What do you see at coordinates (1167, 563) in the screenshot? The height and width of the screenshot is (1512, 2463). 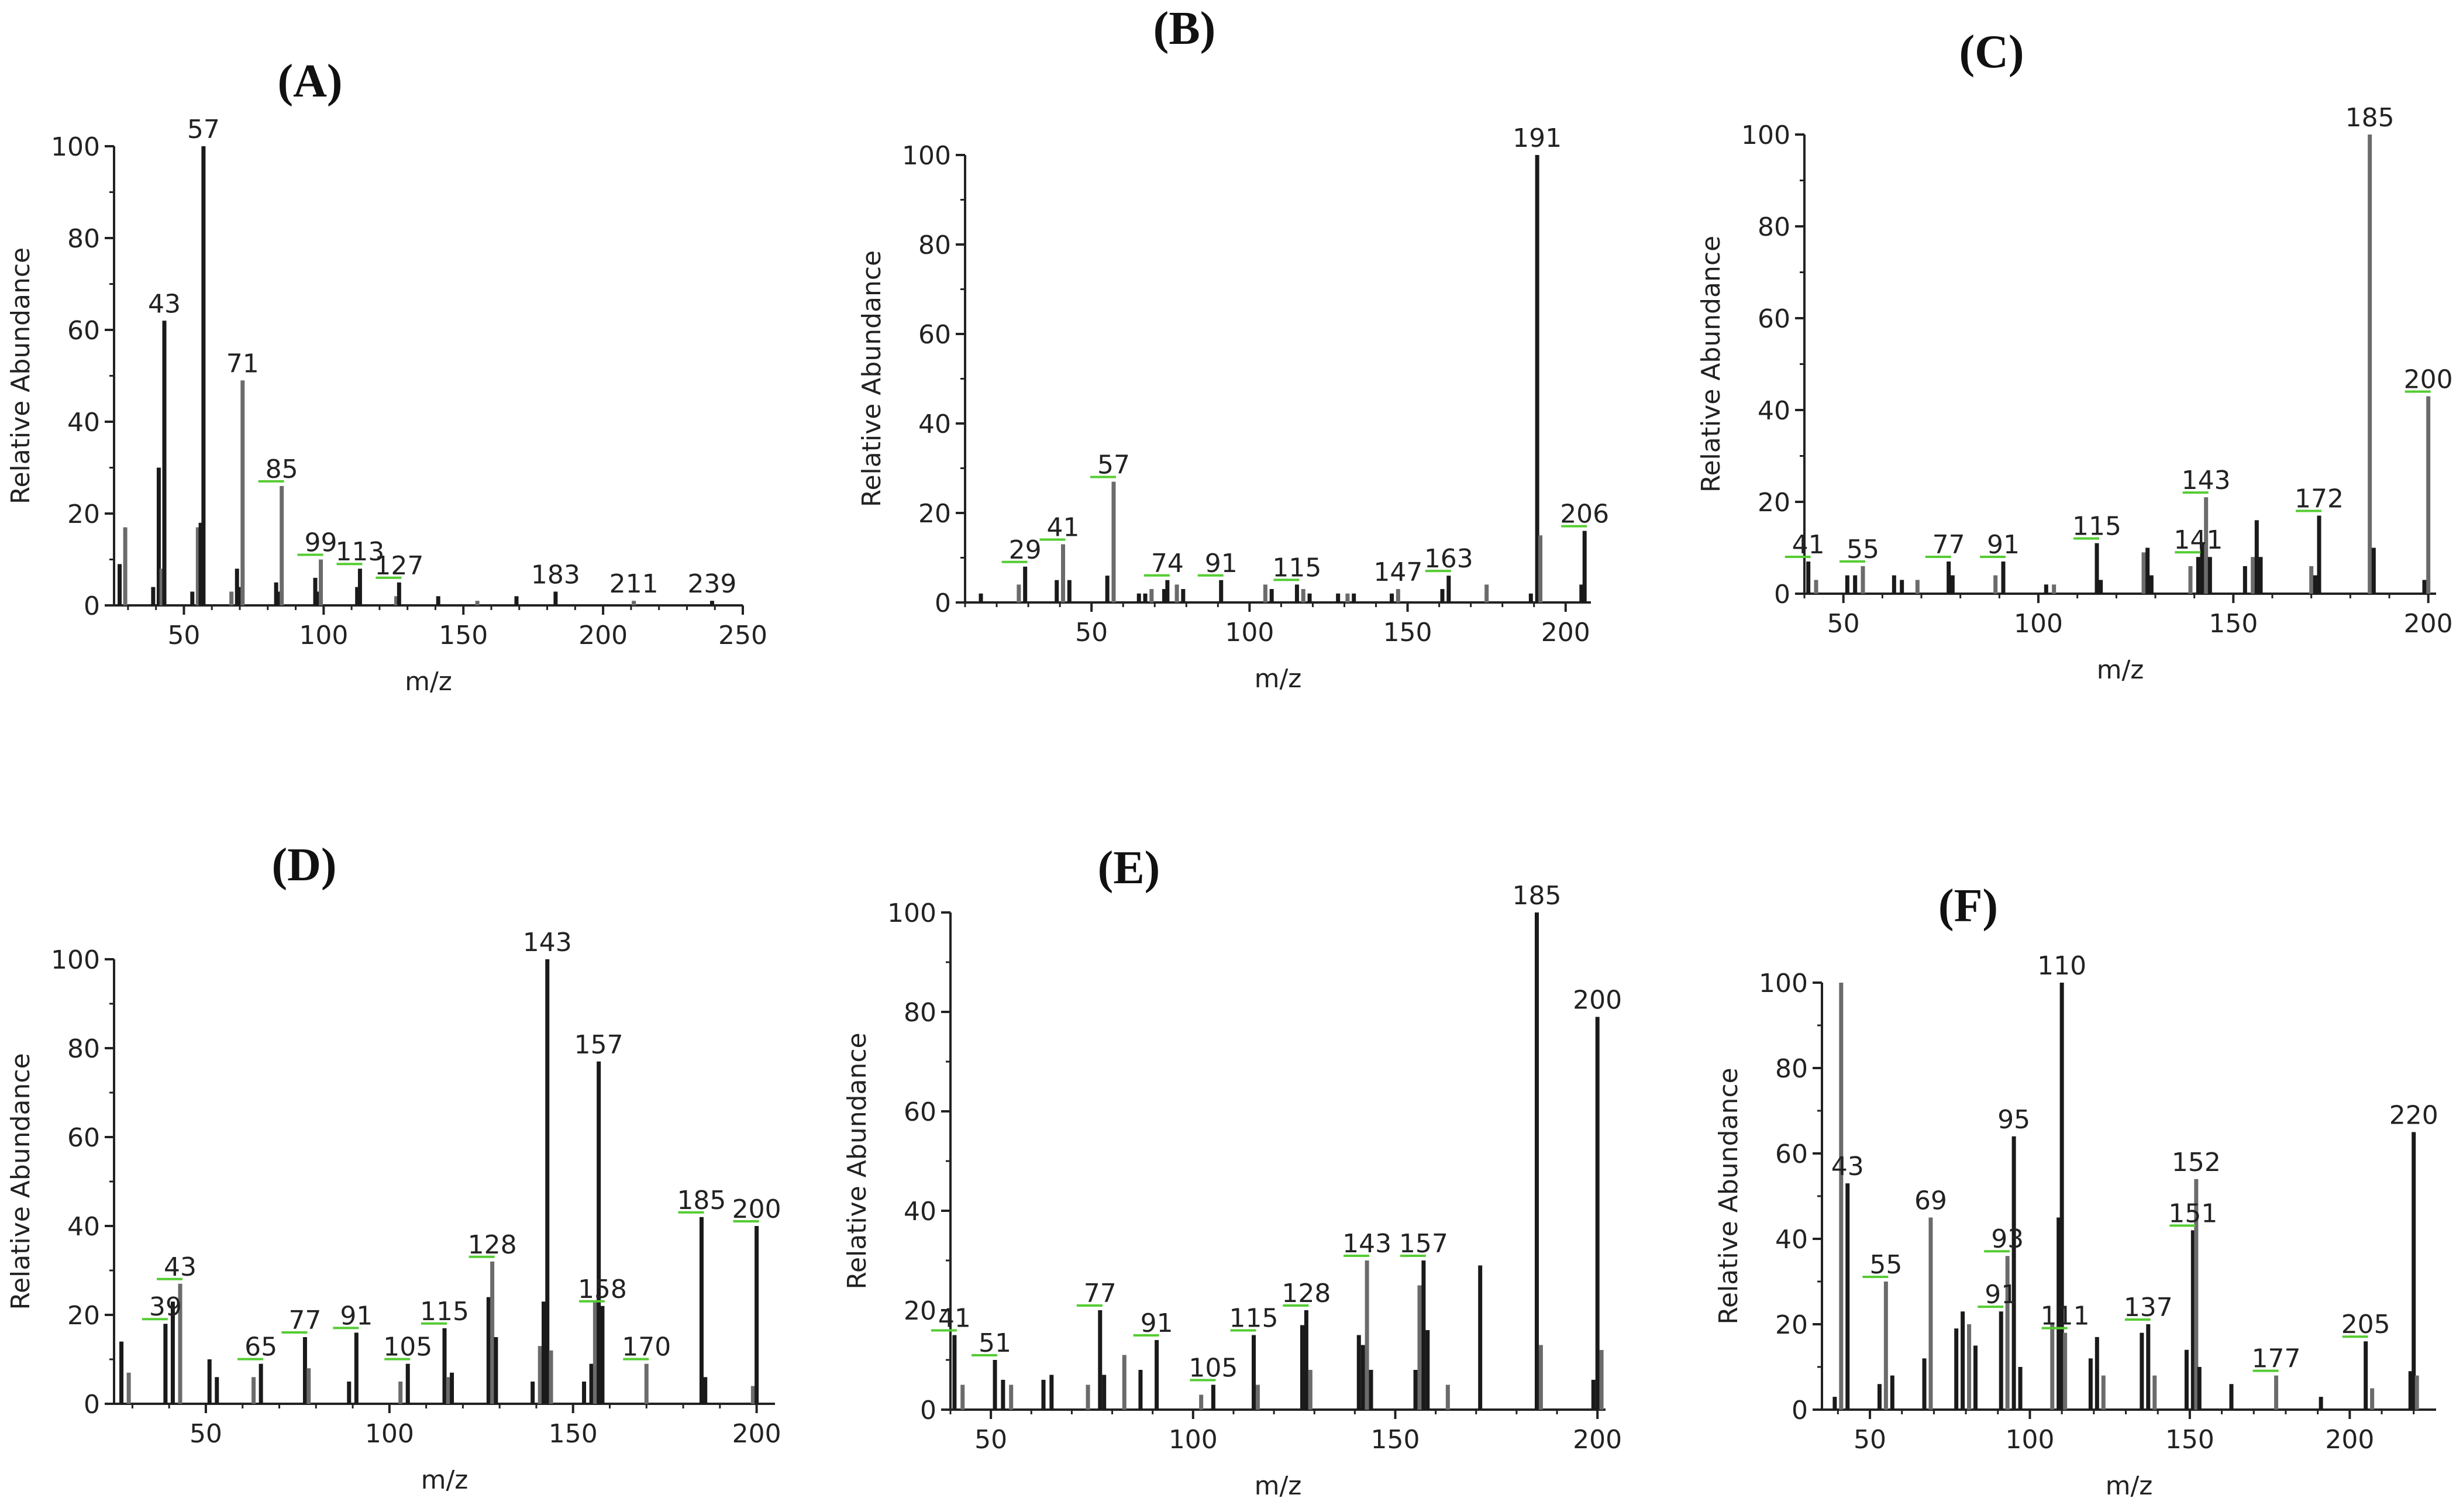 I see `peak-label: 74` at bounding box center [1167, 563].